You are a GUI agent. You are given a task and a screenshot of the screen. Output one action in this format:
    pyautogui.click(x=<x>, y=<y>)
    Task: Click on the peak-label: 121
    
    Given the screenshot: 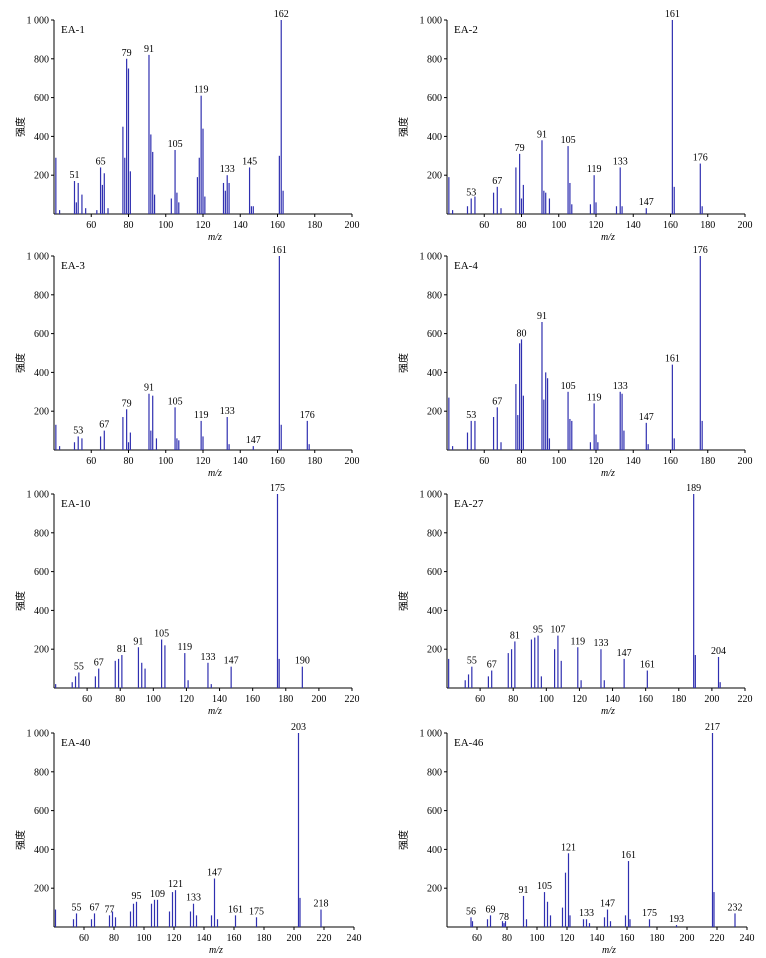 What is the action you would take?
    pyautogui.click(x=175, y=884)
    